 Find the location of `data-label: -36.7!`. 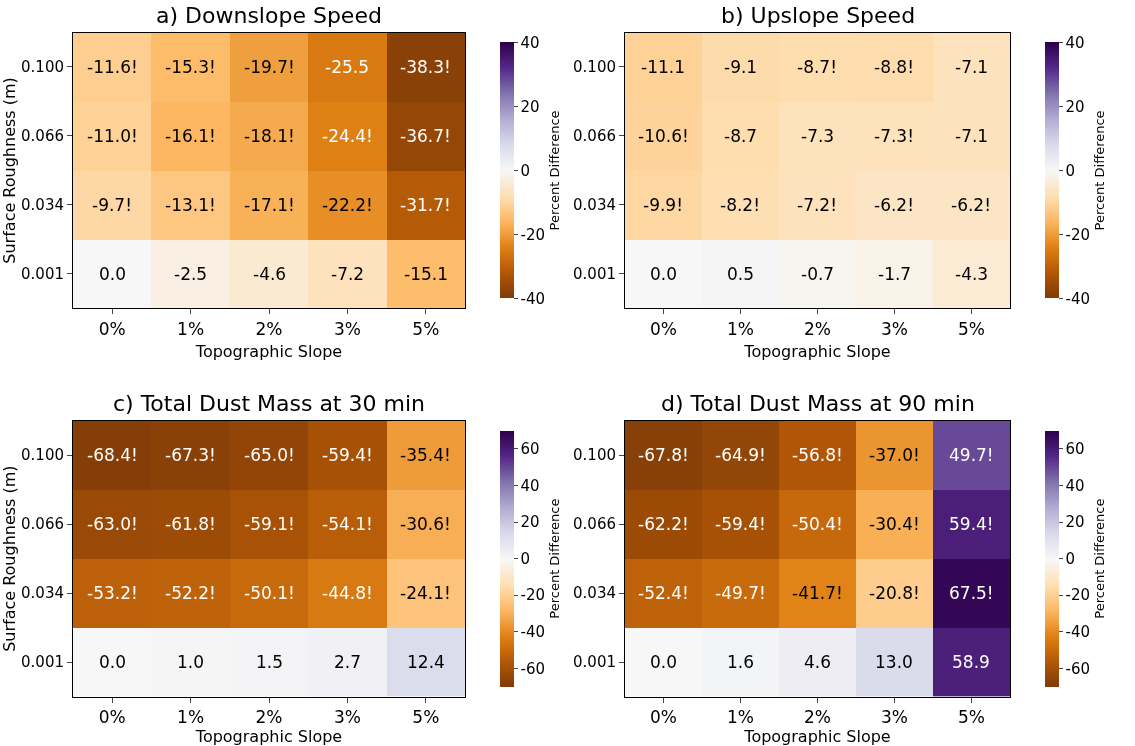

data-label: -36.7! is located at coordinates (425, 136).